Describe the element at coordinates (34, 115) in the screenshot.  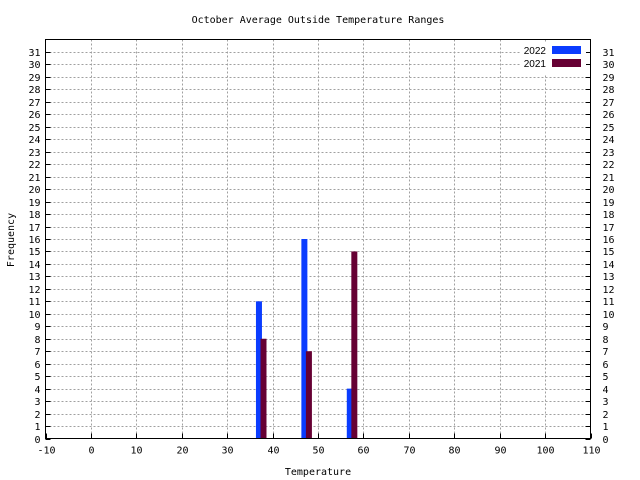
I see `y-tick-label: 26` at that location.